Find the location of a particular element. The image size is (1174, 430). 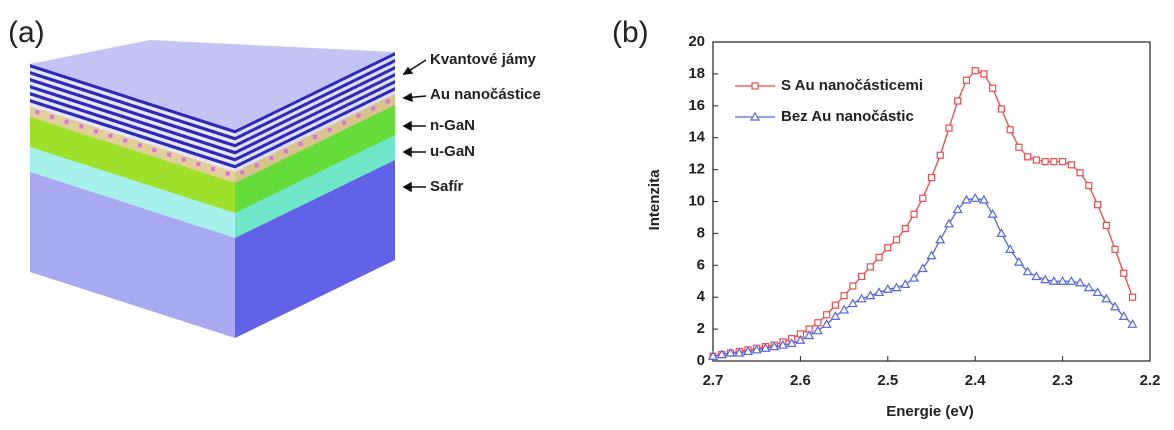

x-tick-label: 2.4 is located at coordinates (976, 380).